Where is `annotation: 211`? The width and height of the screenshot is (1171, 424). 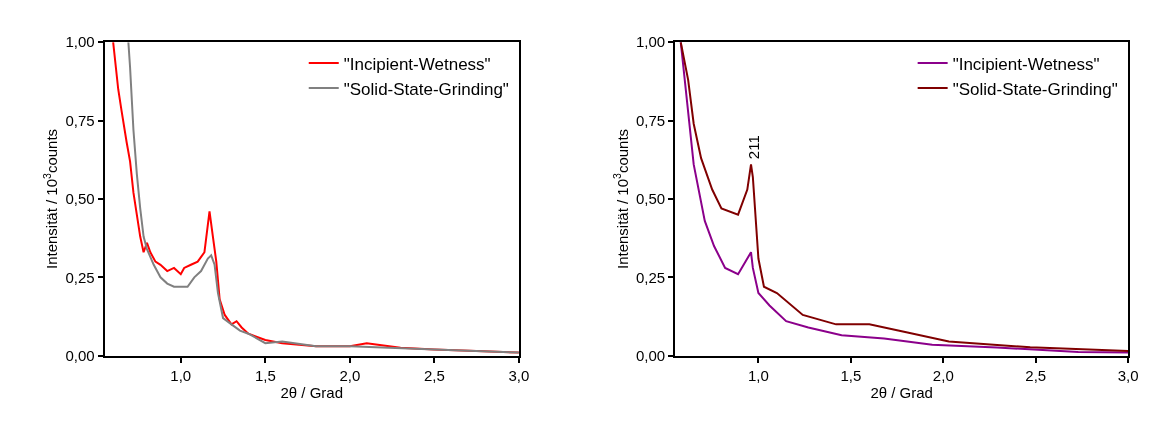 annotation: 211 is located at coordinates (753, 147).